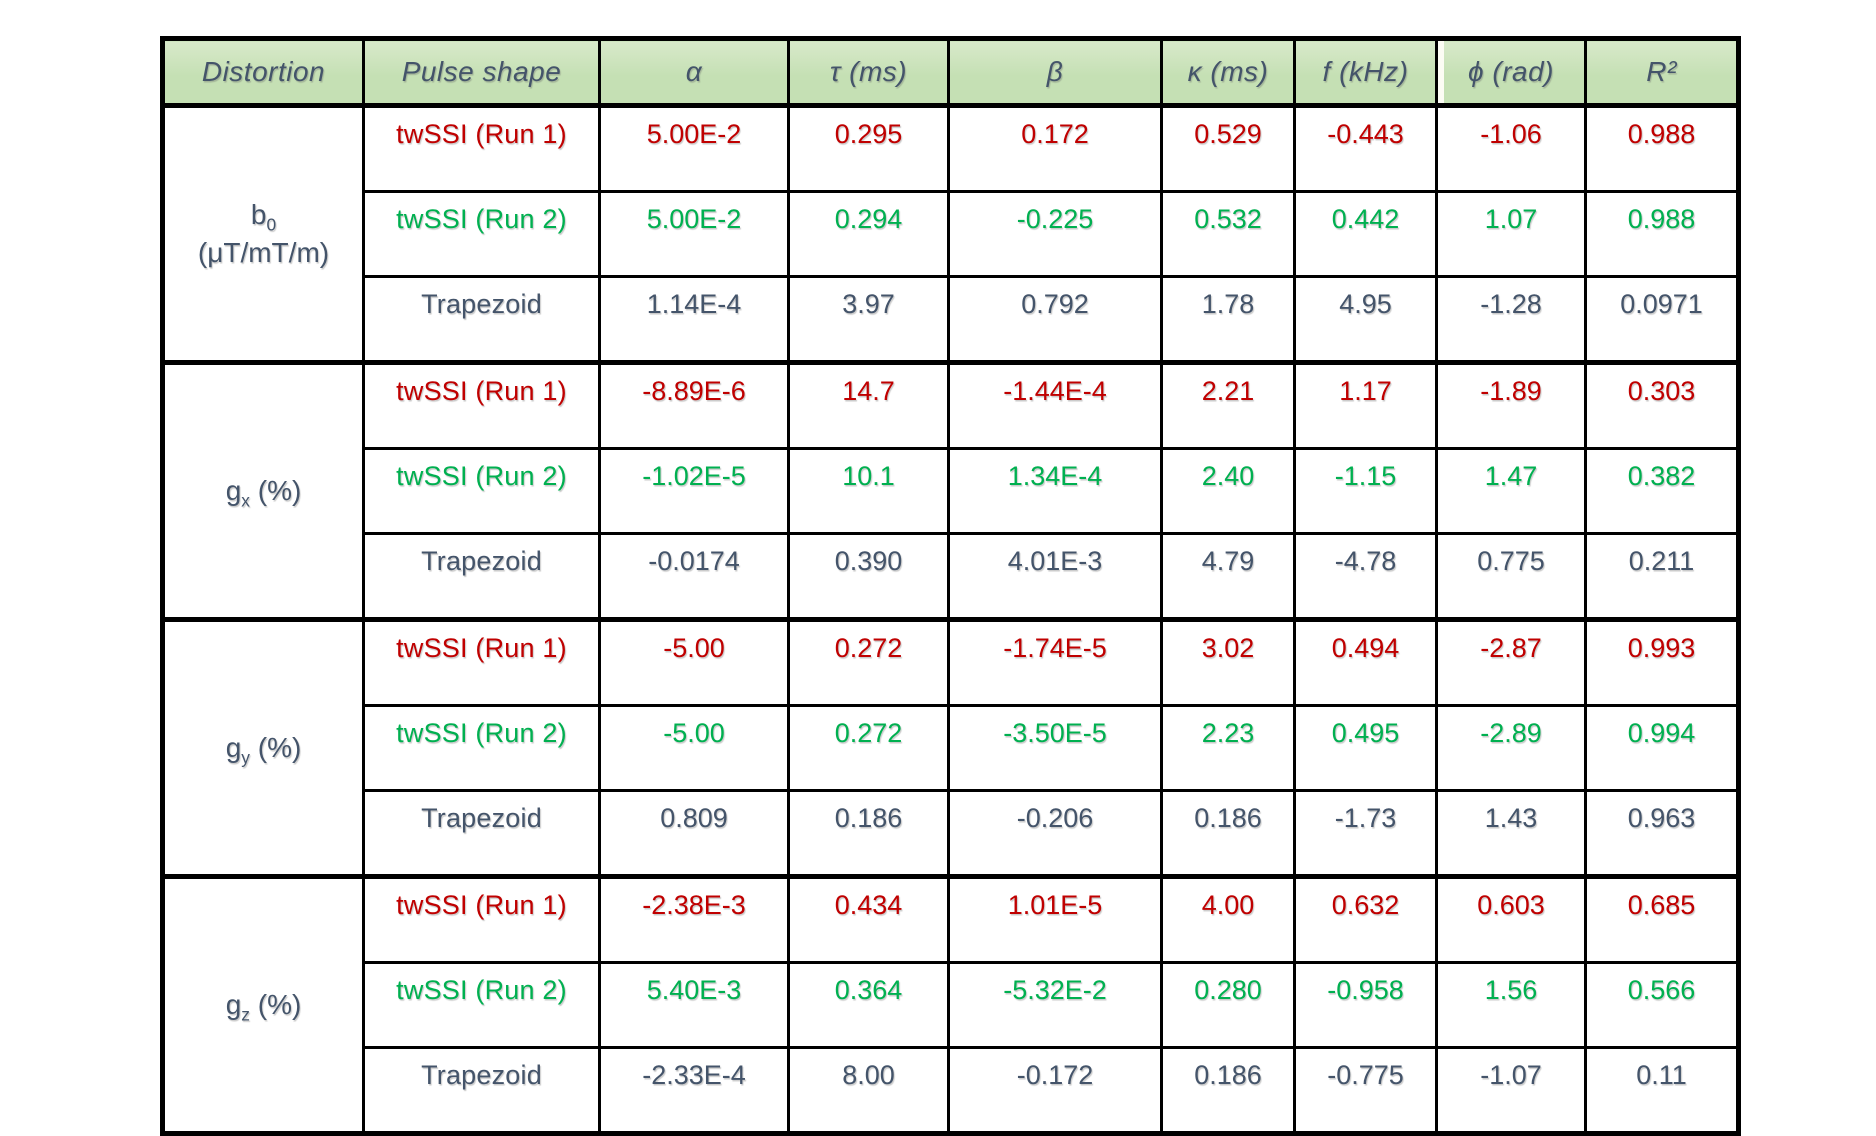  I want to click on value-cell: -8.89E-6, so click(694, 405).